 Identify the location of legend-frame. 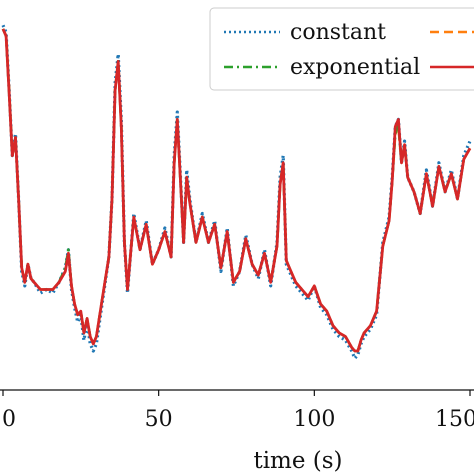
(341, 49).